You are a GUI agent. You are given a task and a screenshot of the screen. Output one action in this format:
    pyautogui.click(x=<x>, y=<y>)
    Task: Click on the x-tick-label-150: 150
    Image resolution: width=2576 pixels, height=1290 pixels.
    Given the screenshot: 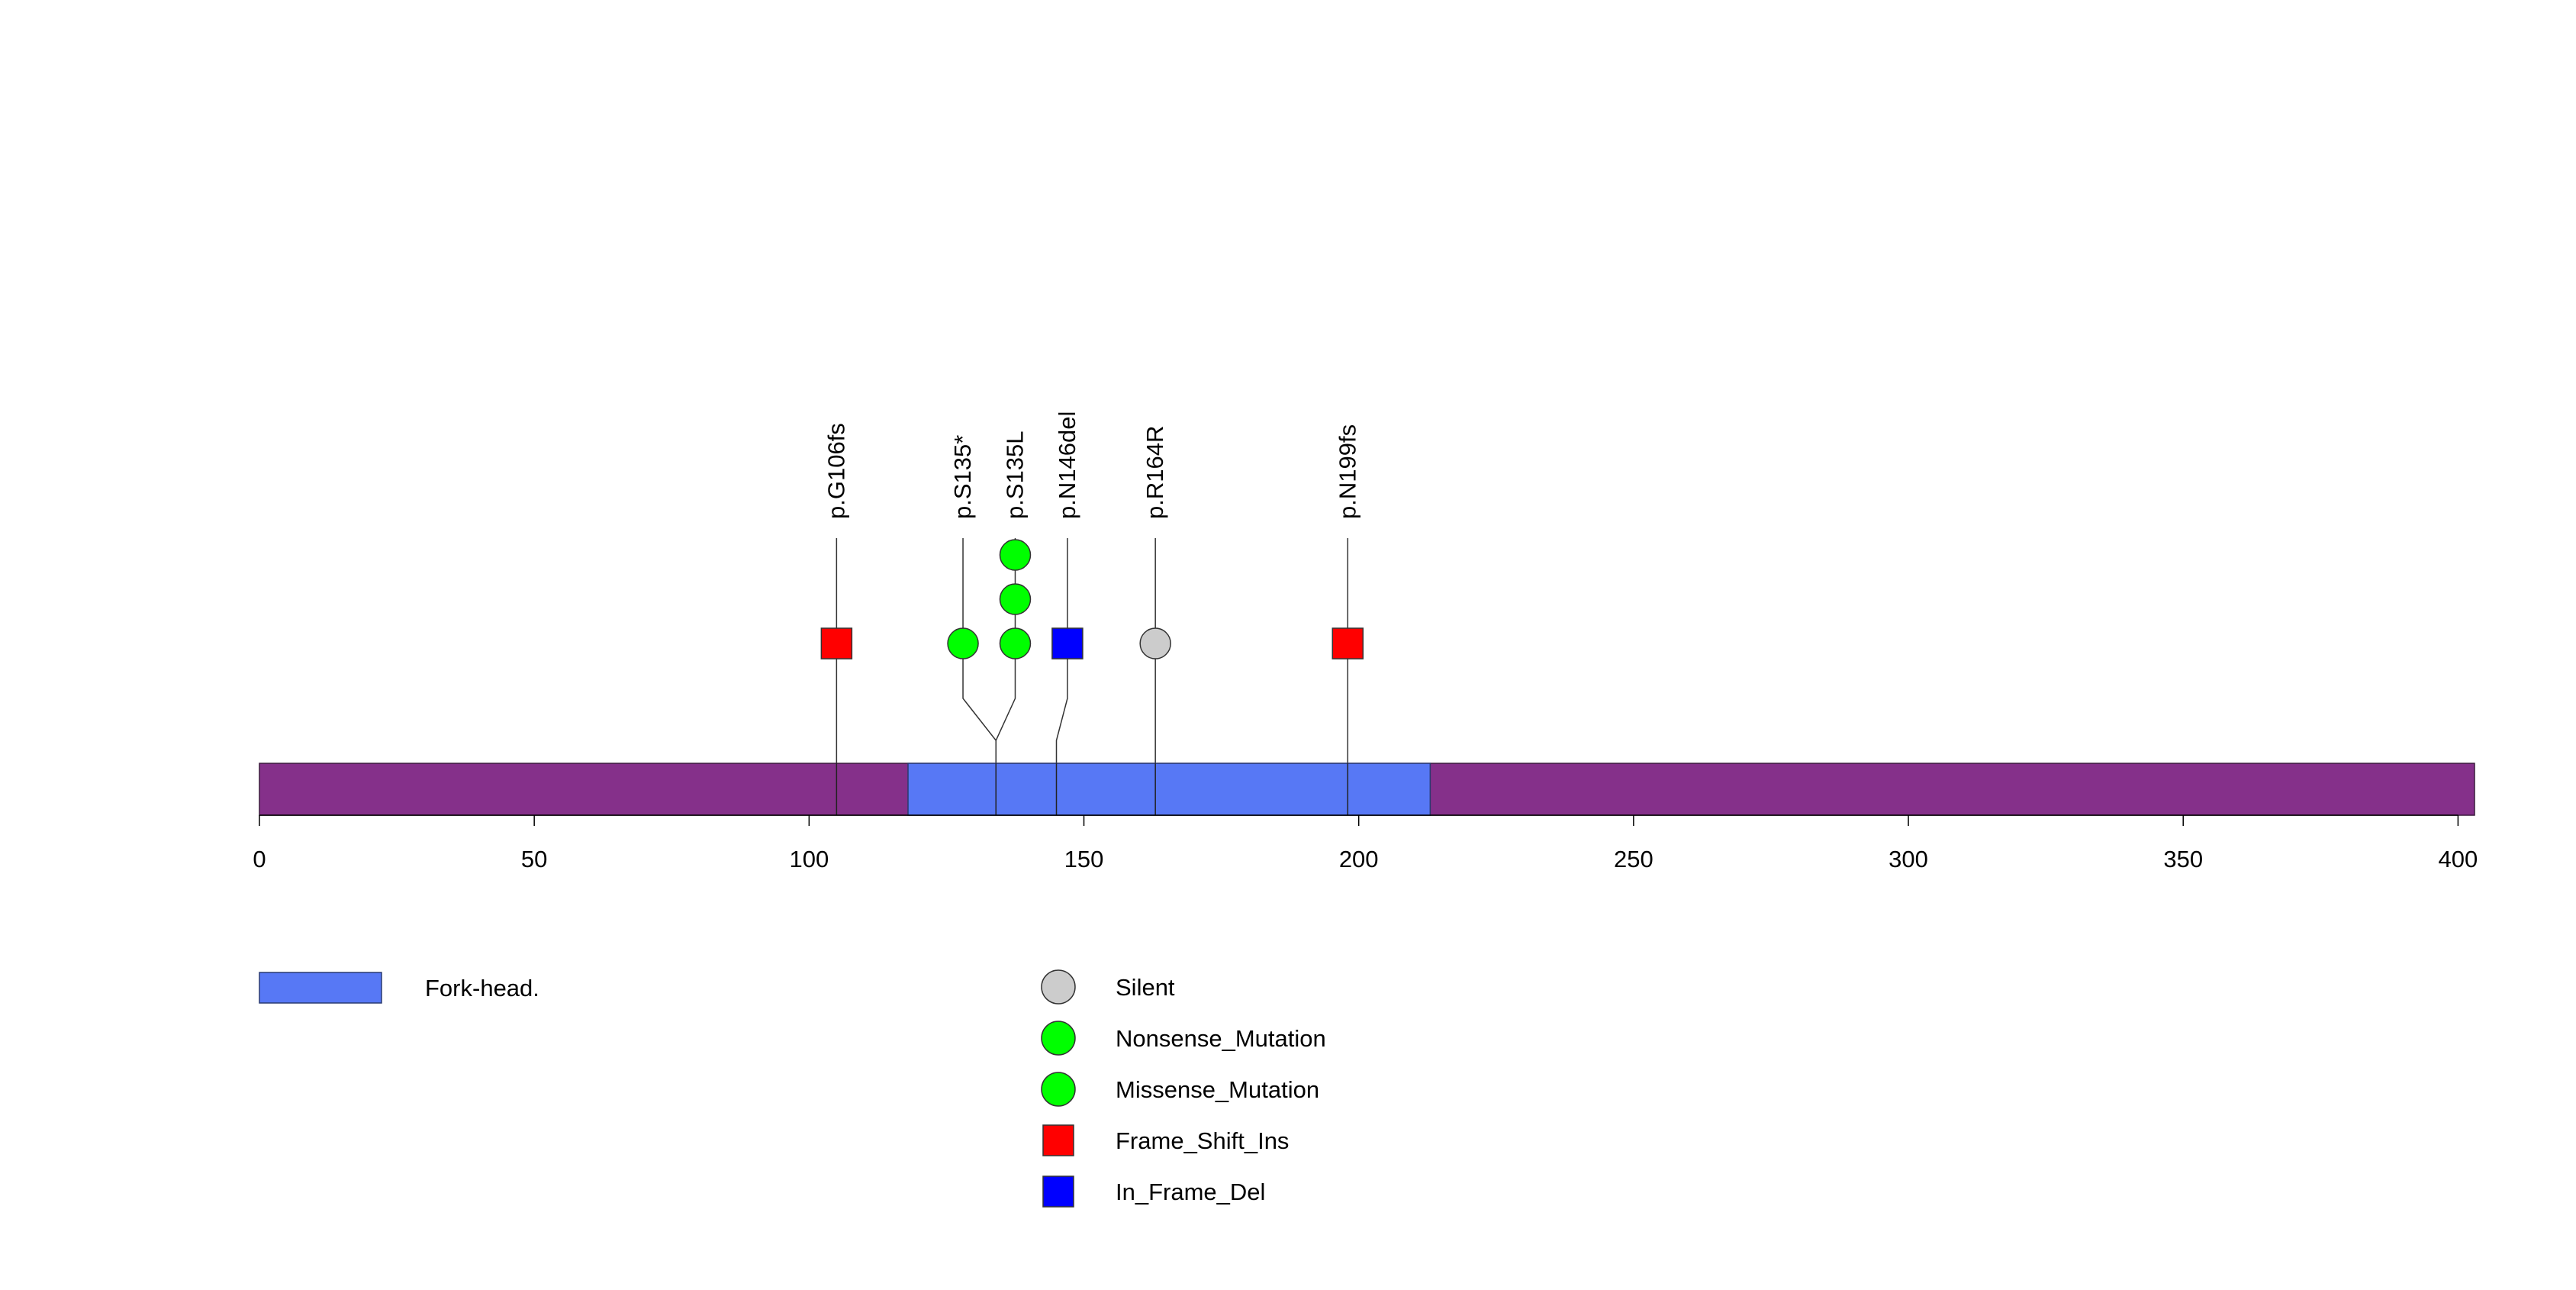 What is the action you would take?
    pyautogui.click(x=1084, y=859)
    